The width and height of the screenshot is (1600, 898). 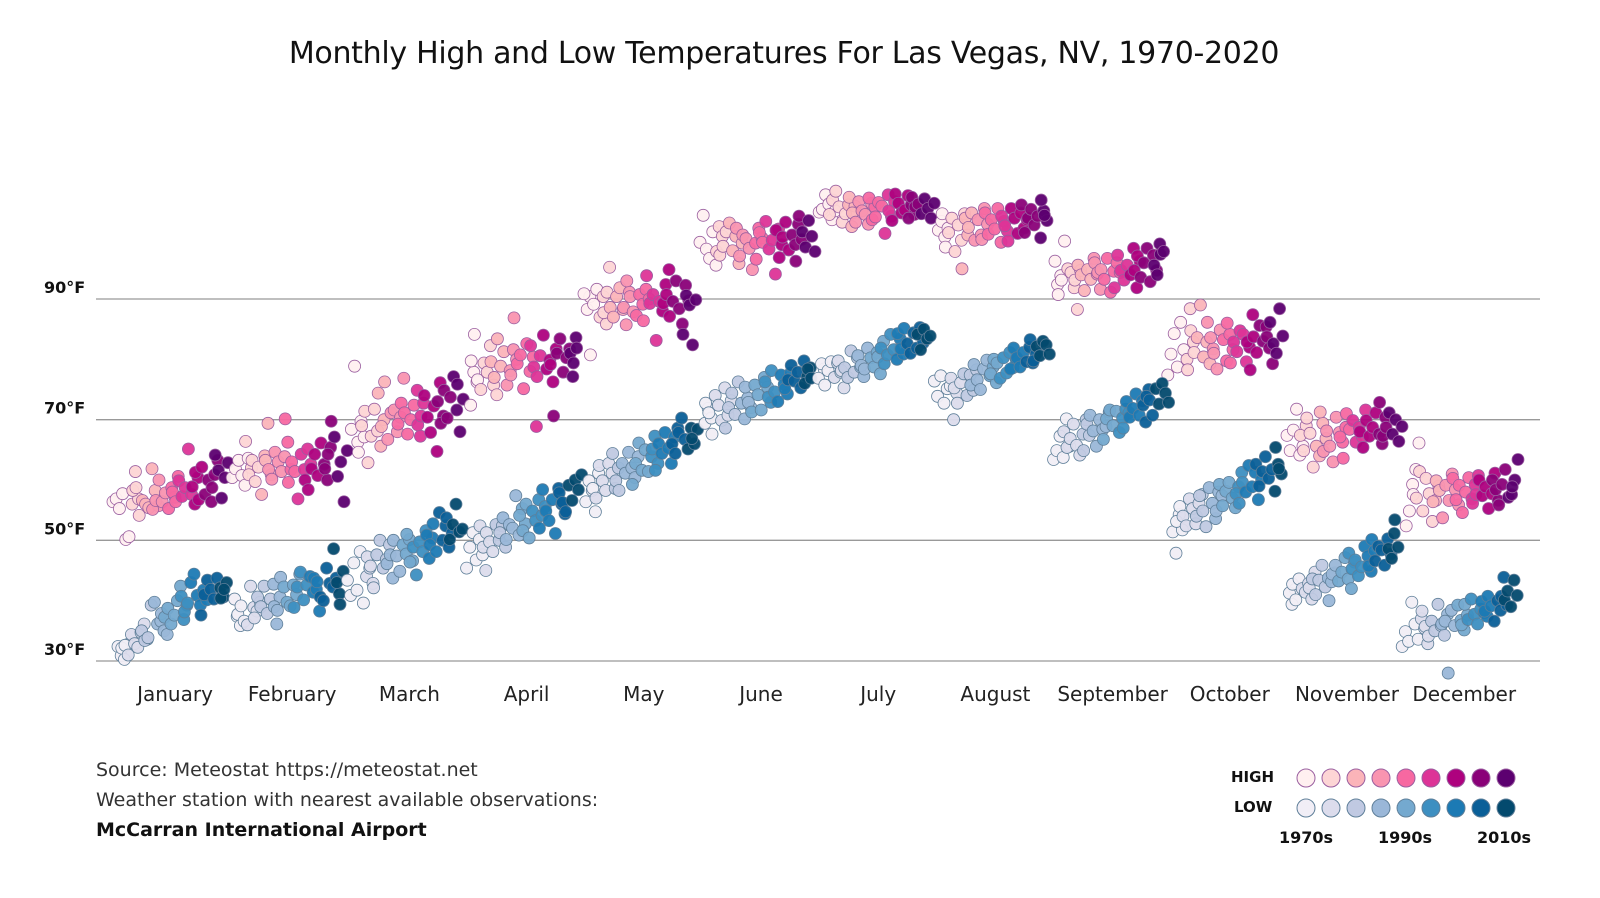 I want to click on y-tick-label: 70°F, so click(x=64, y=408).